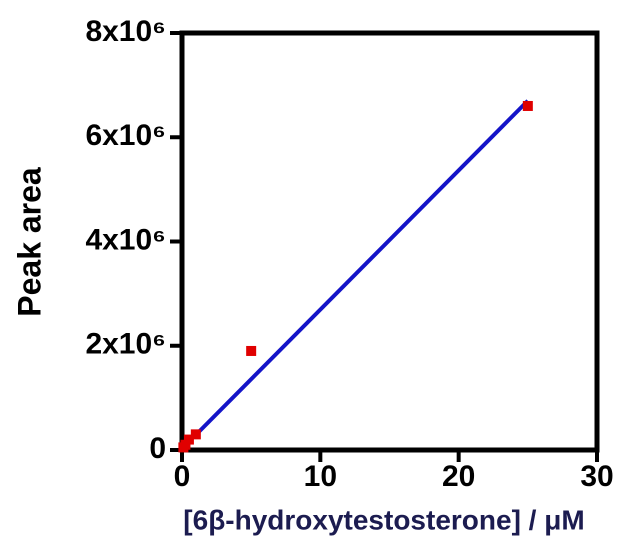 The image size is (631, 542). What do you see at coordinates (182, 476) in the screenshot?
I see `x-tick-label: 0` at bounding box center [182, 476].